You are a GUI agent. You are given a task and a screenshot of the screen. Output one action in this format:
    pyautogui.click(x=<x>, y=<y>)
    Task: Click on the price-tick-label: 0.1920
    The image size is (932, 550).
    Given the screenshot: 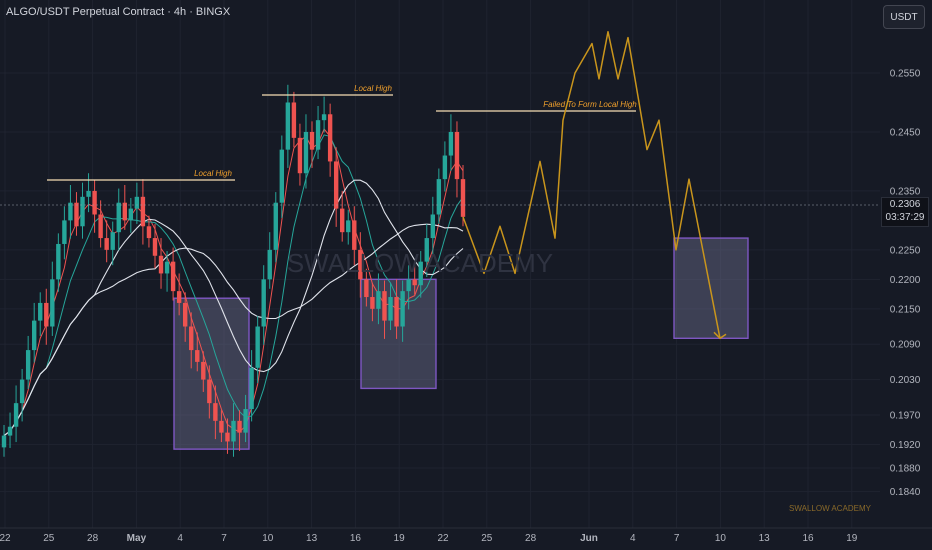 What is the action you would take?
    pyautogui.click(x=905, y=445)
    